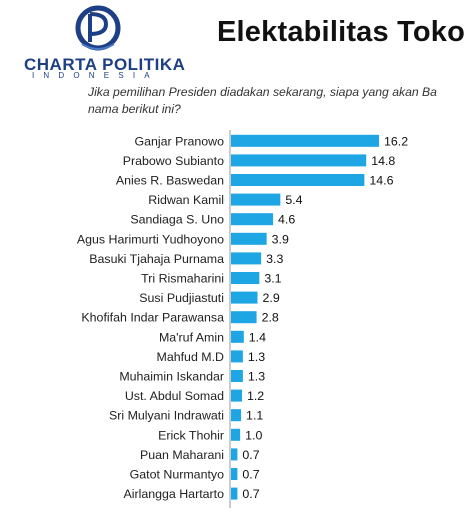 The width and height of the screenshot is (466, 512). What do you see at coordinates (173, 494) in the screenshot?
I see `category-label: Airlangga Hartarto` at bounding box center [173, 494].